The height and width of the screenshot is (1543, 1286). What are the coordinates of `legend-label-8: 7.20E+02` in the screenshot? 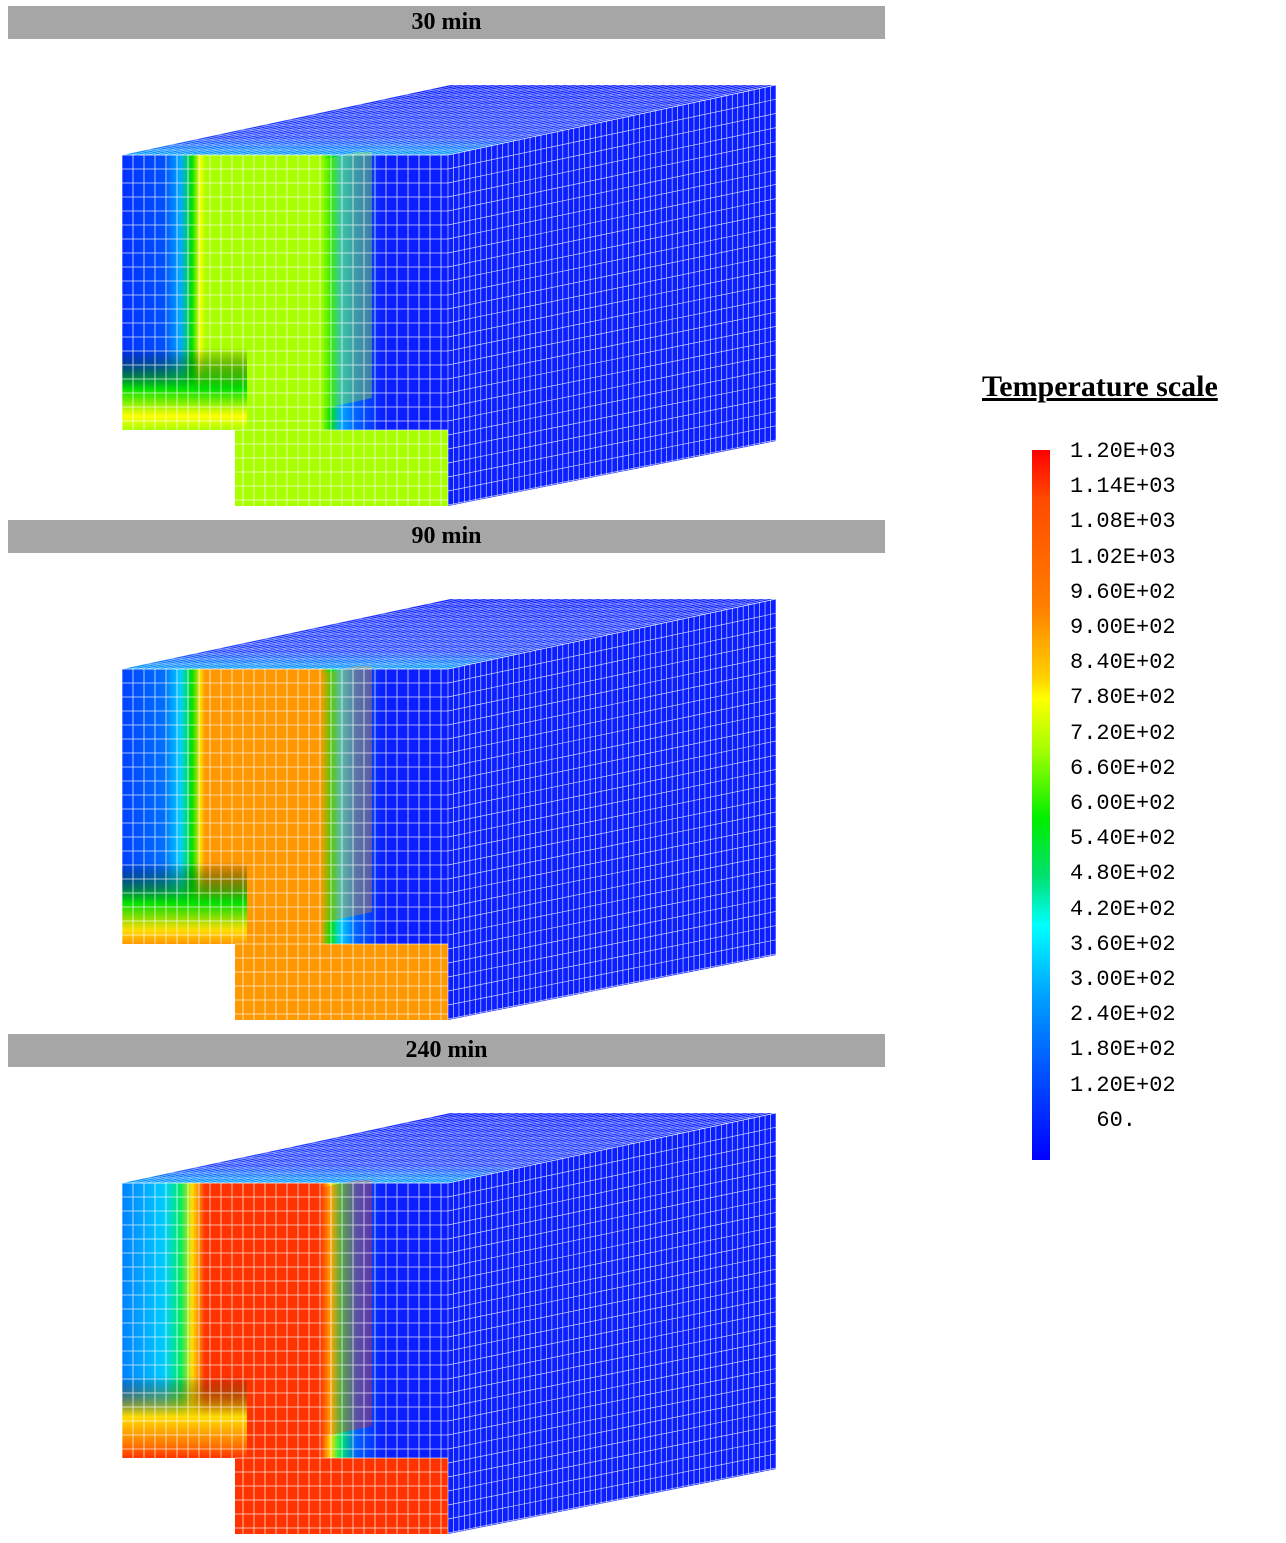 It's located at (1123, 733).